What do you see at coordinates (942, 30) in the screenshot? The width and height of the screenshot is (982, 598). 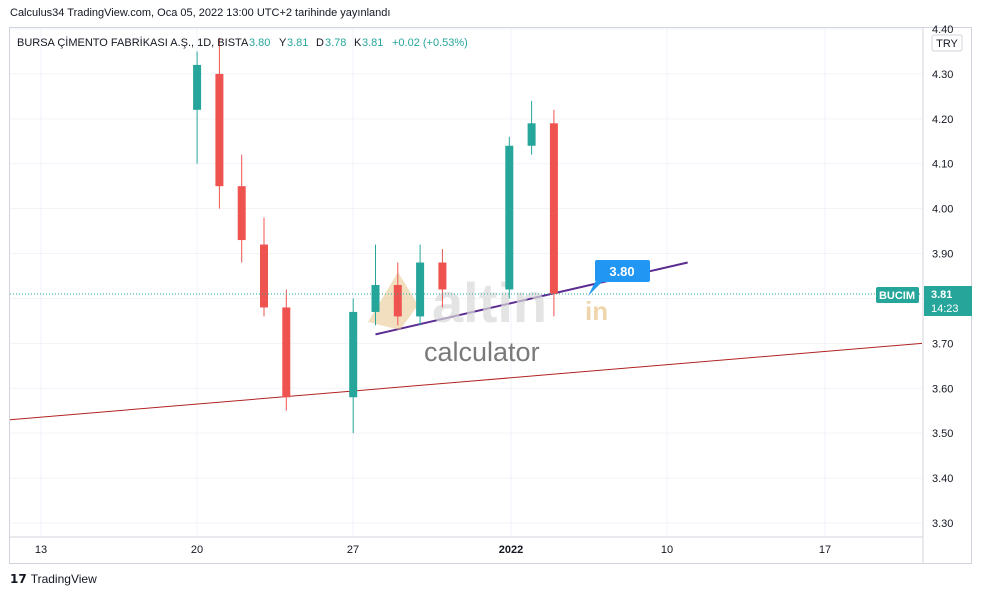 I see `y-tick-label: 4.40` at bounding box center [942, 30].